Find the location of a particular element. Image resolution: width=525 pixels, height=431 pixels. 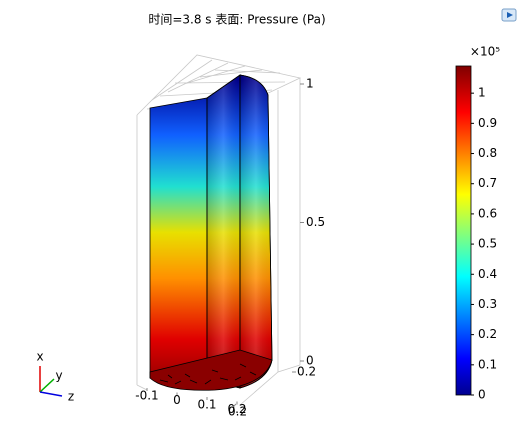

colorbar-tick-label: 0.4 is located at coordinates (487, 274).